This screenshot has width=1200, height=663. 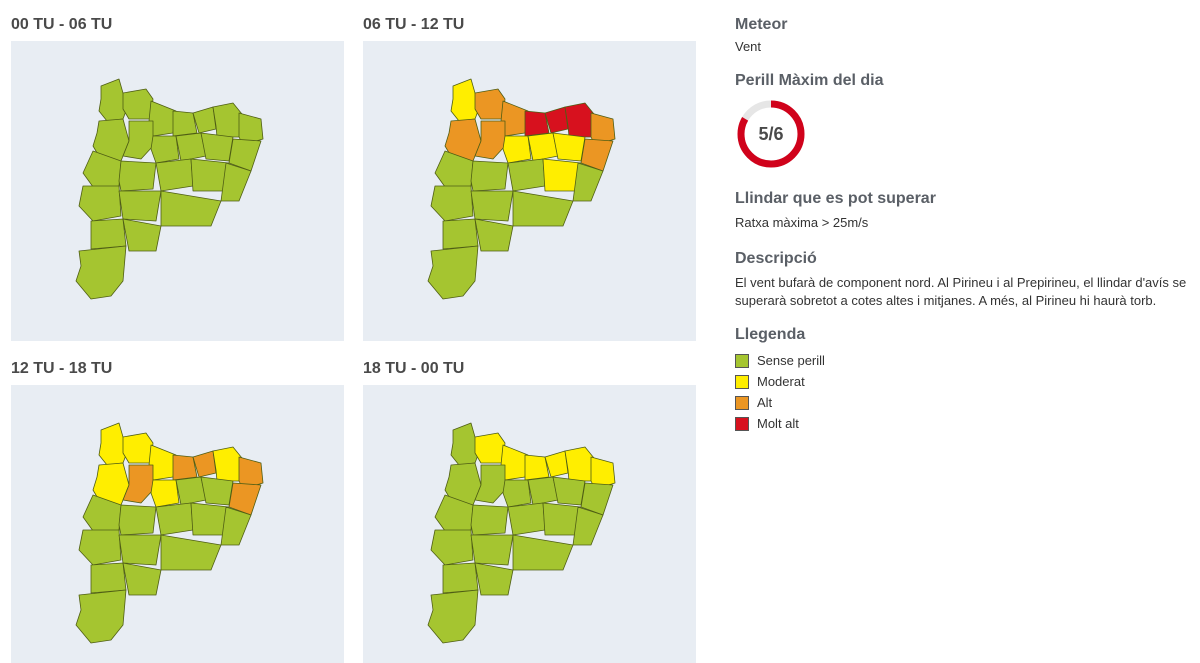 What do you see at coordinates (776, 258) in the screenshot?
I see `description-title: Descripció` at bounding box center [776, 258].